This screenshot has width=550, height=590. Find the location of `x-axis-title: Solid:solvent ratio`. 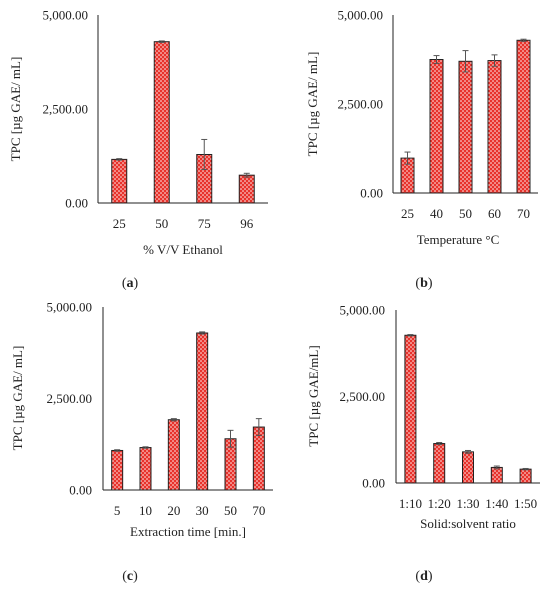

x-axis-title: Solid:solvent ratio is located at coordinates (468, 523).